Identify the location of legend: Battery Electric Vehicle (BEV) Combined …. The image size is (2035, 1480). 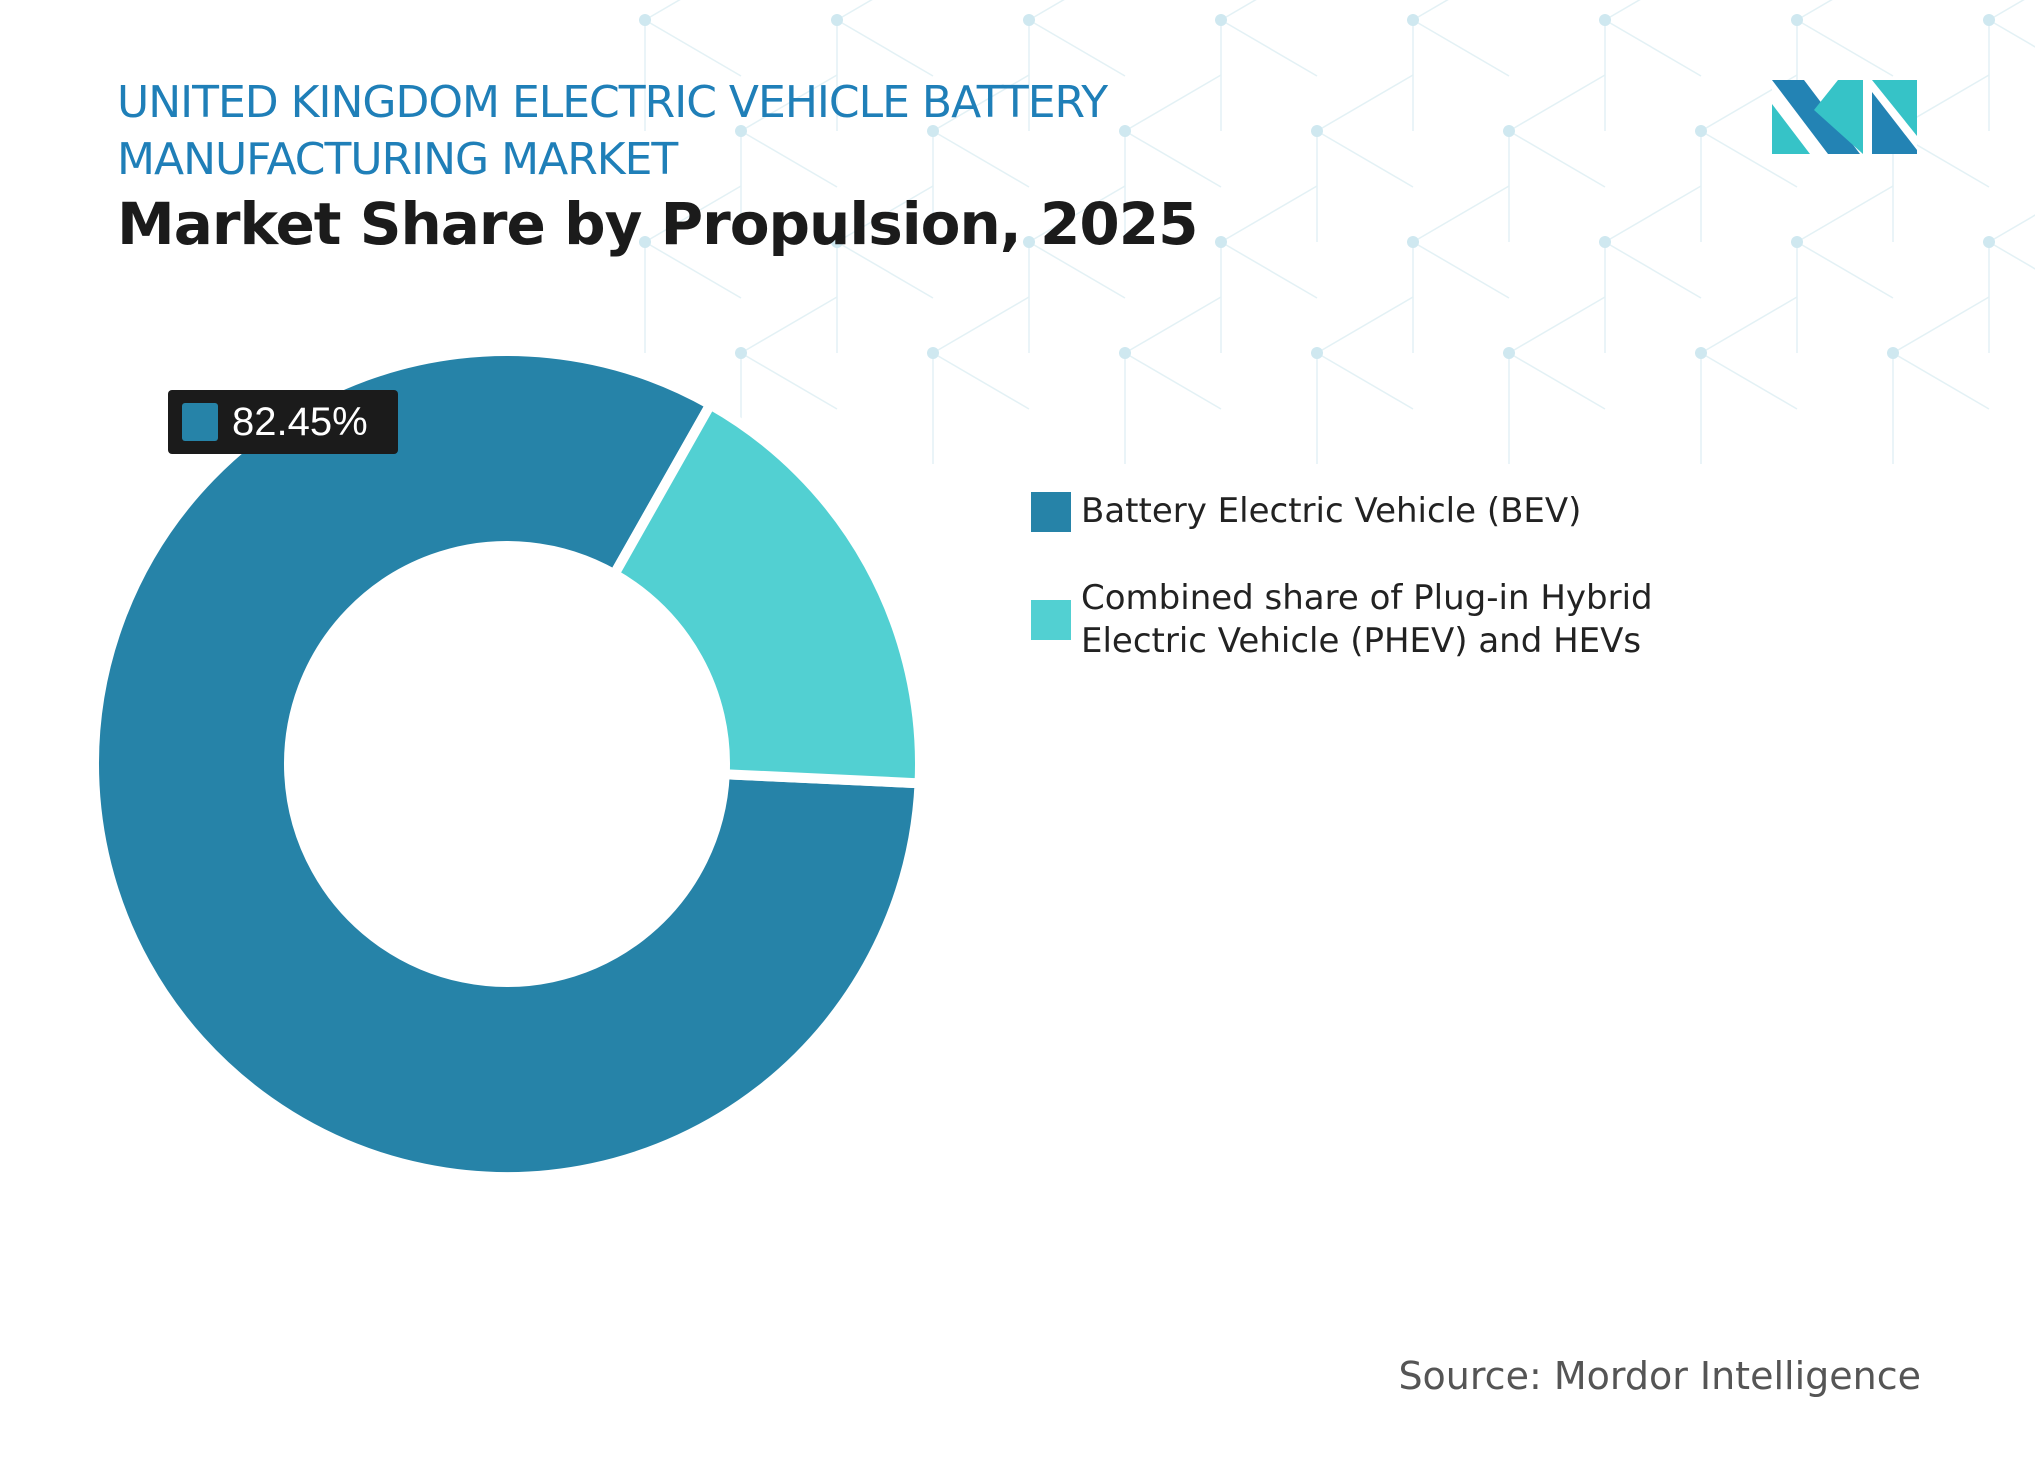
(1371, 598).